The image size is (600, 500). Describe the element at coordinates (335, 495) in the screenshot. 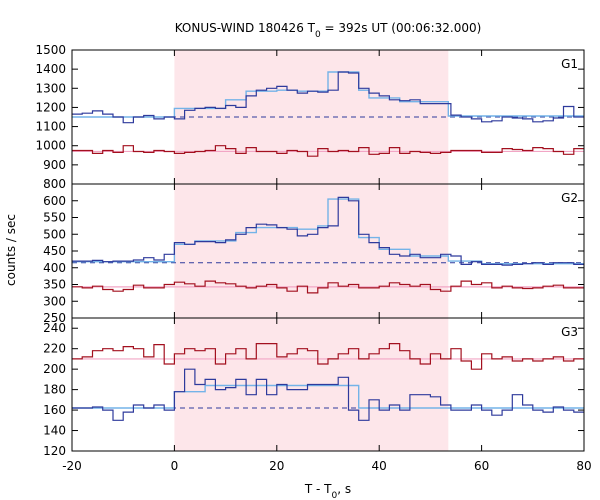

I see `x-axis-title-sub: 0` at that location.